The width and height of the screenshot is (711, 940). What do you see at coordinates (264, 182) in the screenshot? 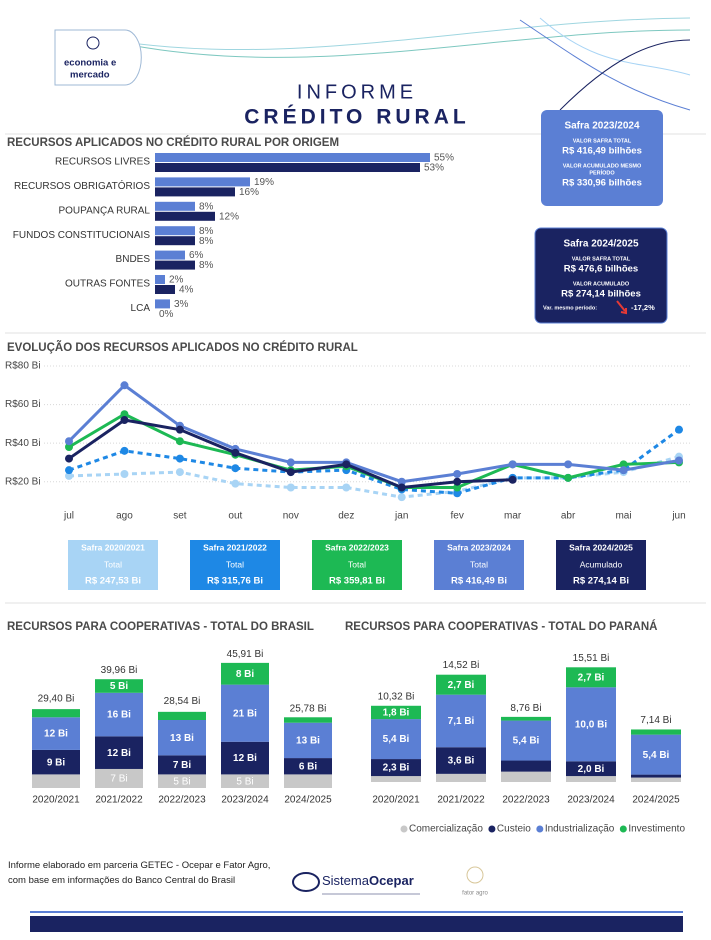
I see `value-label: 19%` at bounding box center [264, 182].